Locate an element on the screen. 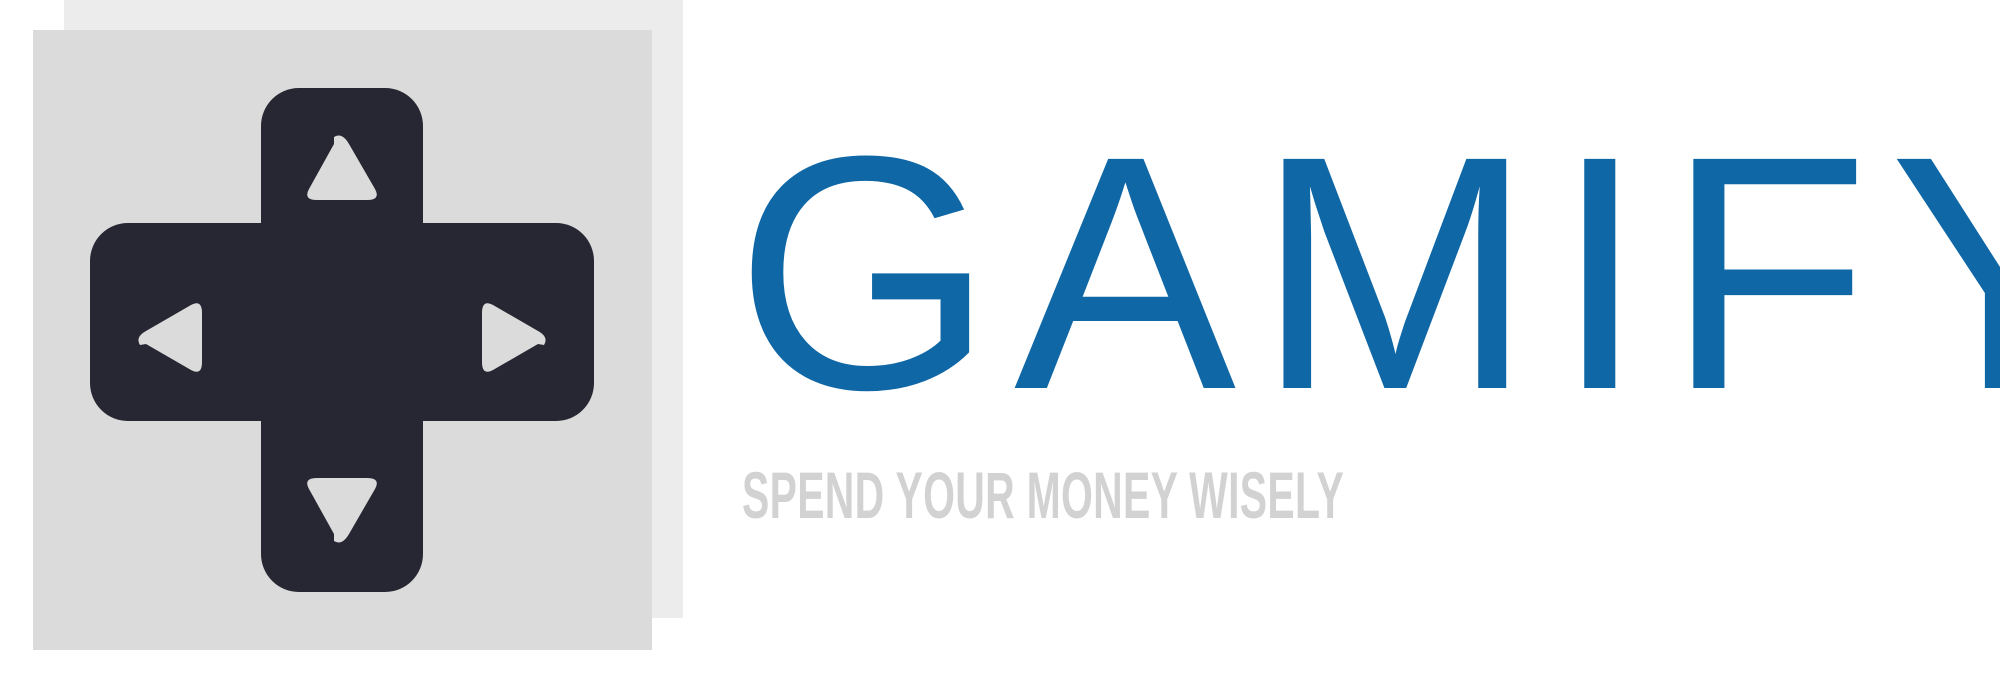  brand-tagline: SPEND YOUR MONEY WISELY is located at coordinates (1043, 495).